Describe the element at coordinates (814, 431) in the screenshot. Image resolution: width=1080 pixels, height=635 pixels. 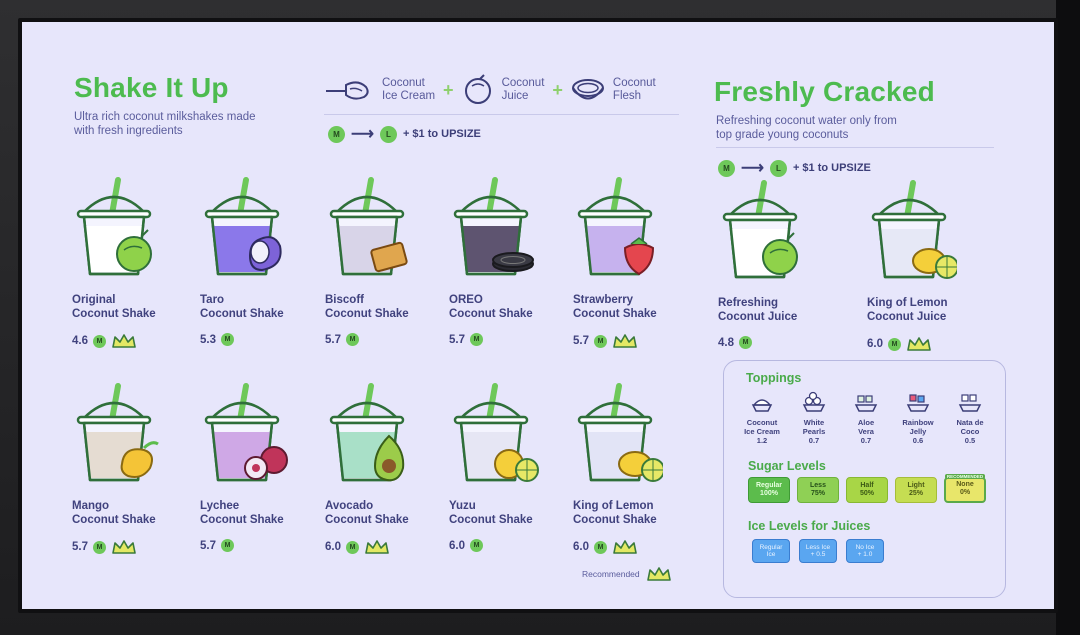
I see `topping-name-line: Pearls` at that location.